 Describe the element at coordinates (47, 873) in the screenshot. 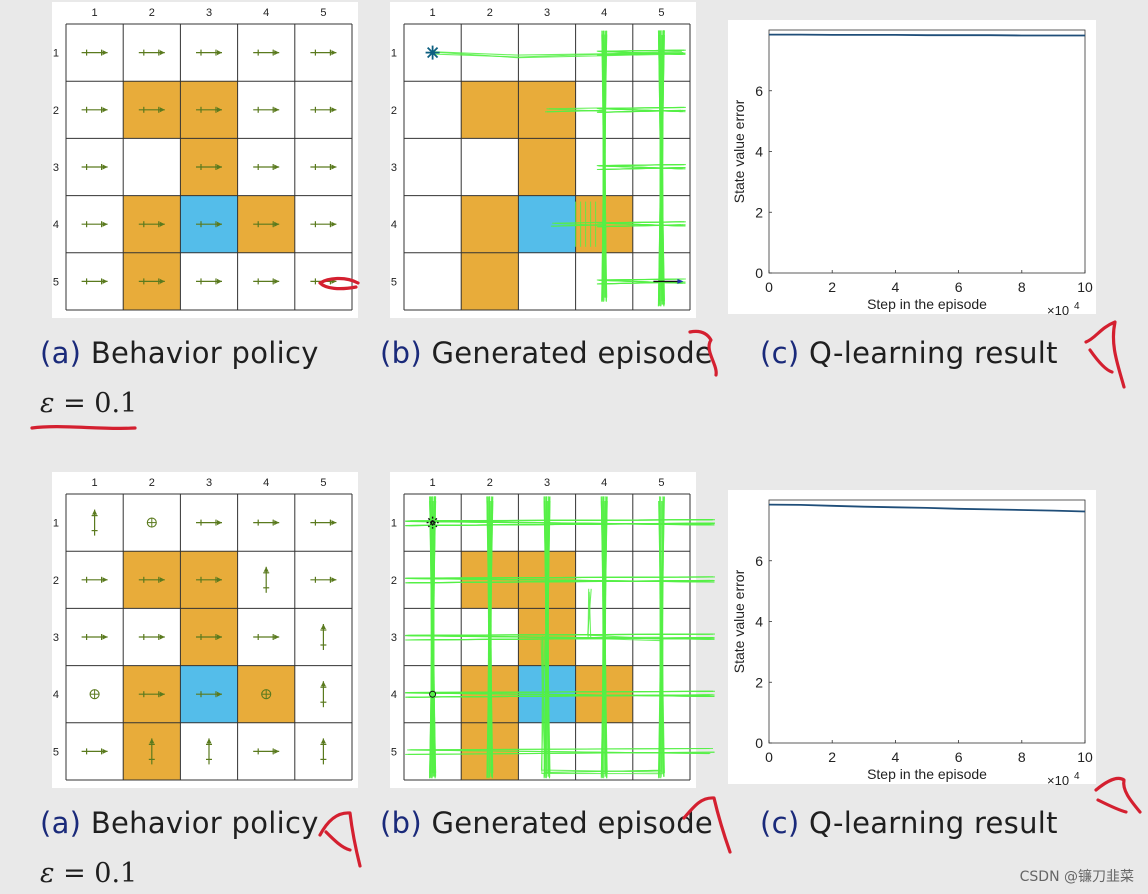

I see `epsilon-symbol-2: ε` at that location.